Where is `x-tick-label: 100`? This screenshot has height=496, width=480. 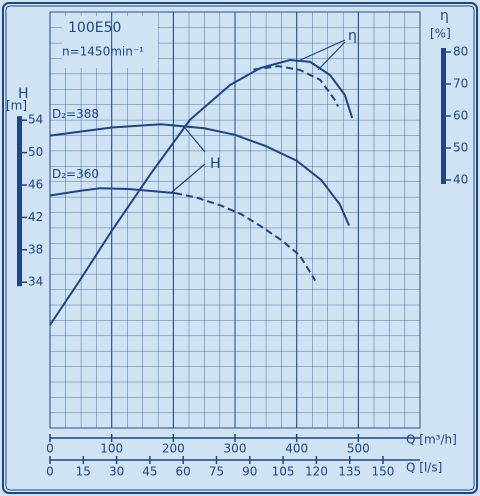
x-tick-label: 100 is located at coordinates (111, 449).